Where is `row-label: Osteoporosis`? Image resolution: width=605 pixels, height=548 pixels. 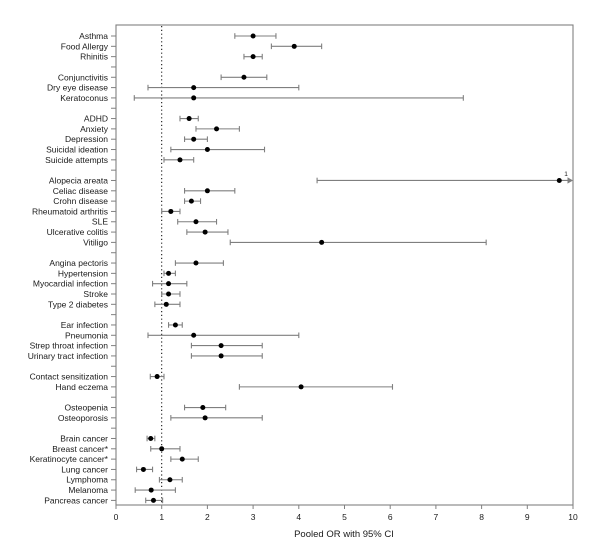 row-label: Osteoporosis is located at coordinates (83, 418).